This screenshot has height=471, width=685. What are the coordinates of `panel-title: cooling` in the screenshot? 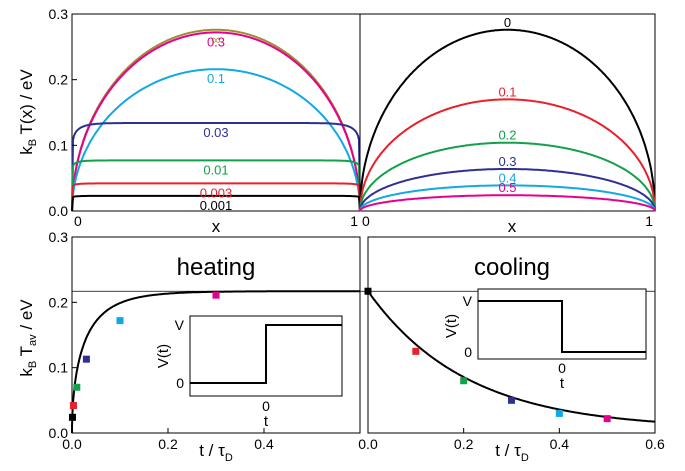 It's located at (512, 267).